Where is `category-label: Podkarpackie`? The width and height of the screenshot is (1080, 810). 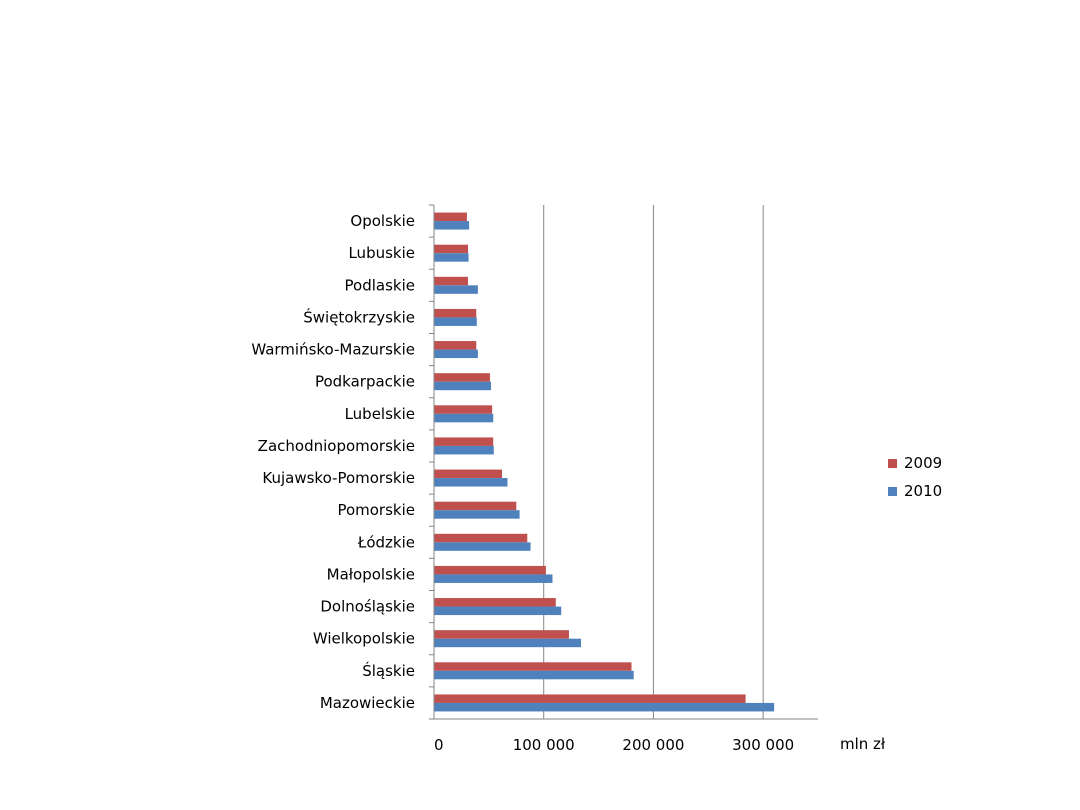 category-label: Podkarpackie is located at coordinates (365, 382).